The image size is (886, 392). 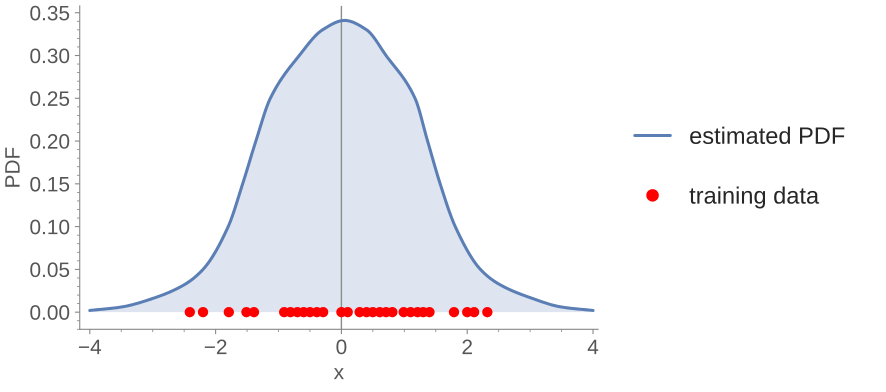 What do you see at coordinates (50, 141) in the screenshot?
I see `y-tick-label: 0.20` at bounding box center [50, 141].